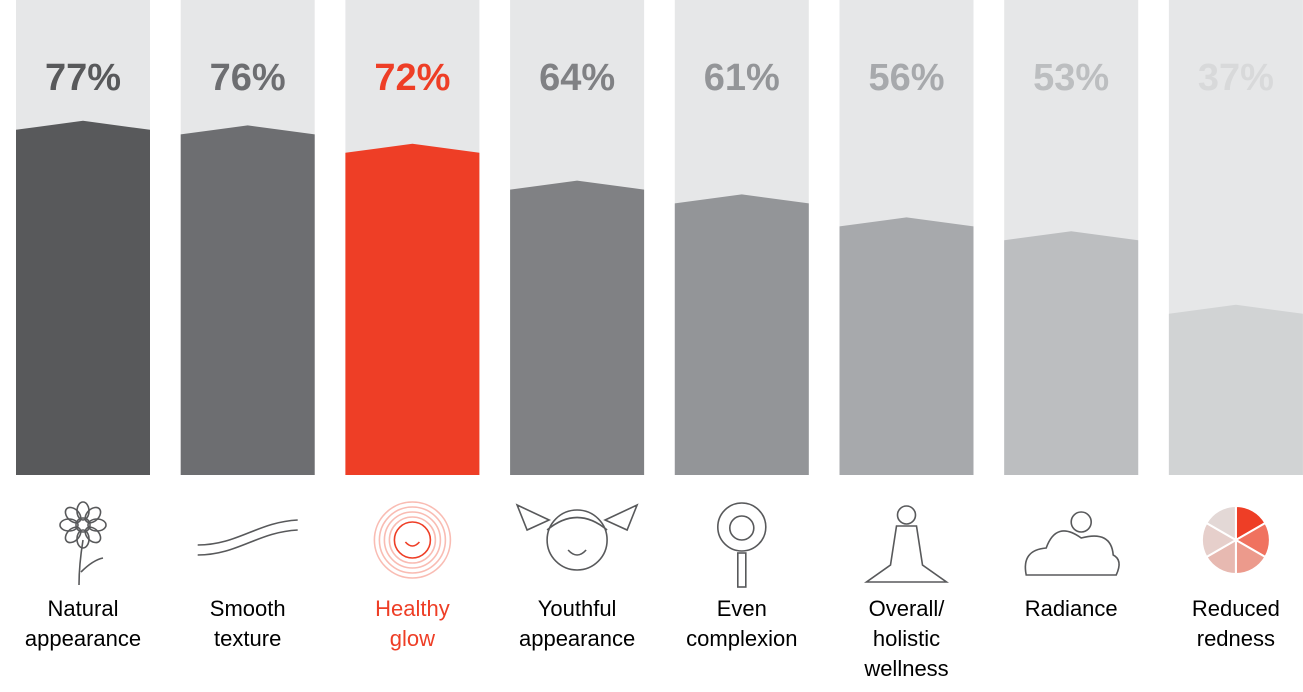 The height and width of the screenshot is (692, 1303). I want to click on value-label: 56%, so click(906, 78).